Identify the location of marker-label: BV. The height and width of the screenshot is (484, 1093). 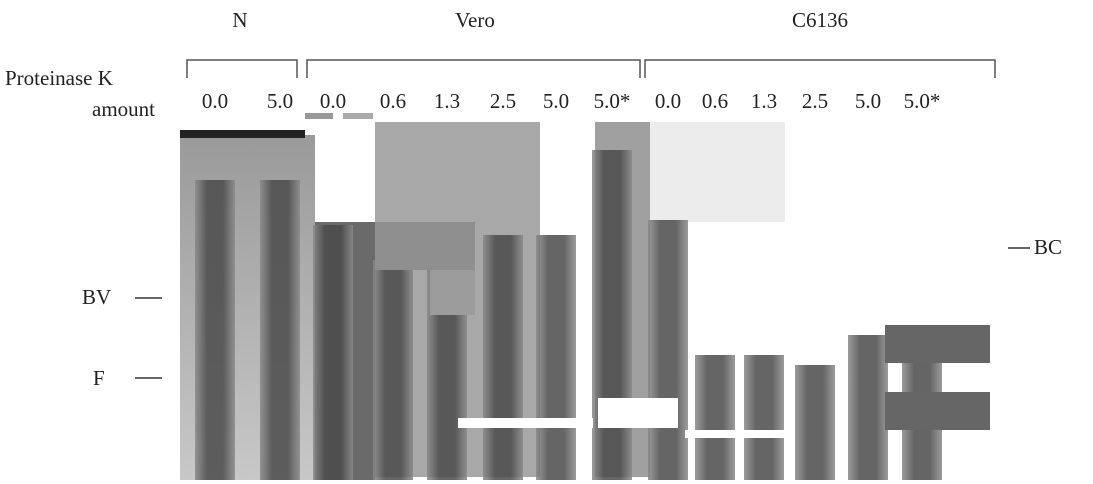
(96, 297).